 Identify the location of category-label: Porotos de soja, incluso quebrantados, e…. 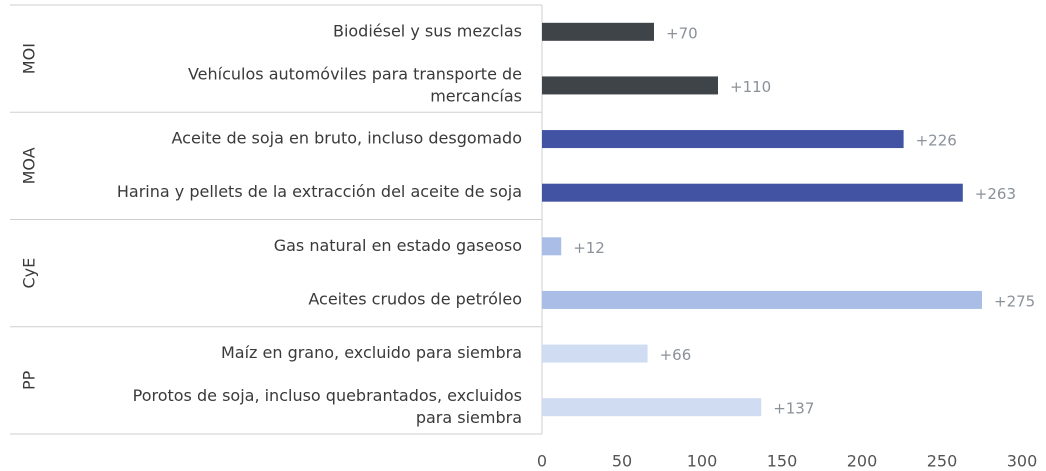
(327, 406).